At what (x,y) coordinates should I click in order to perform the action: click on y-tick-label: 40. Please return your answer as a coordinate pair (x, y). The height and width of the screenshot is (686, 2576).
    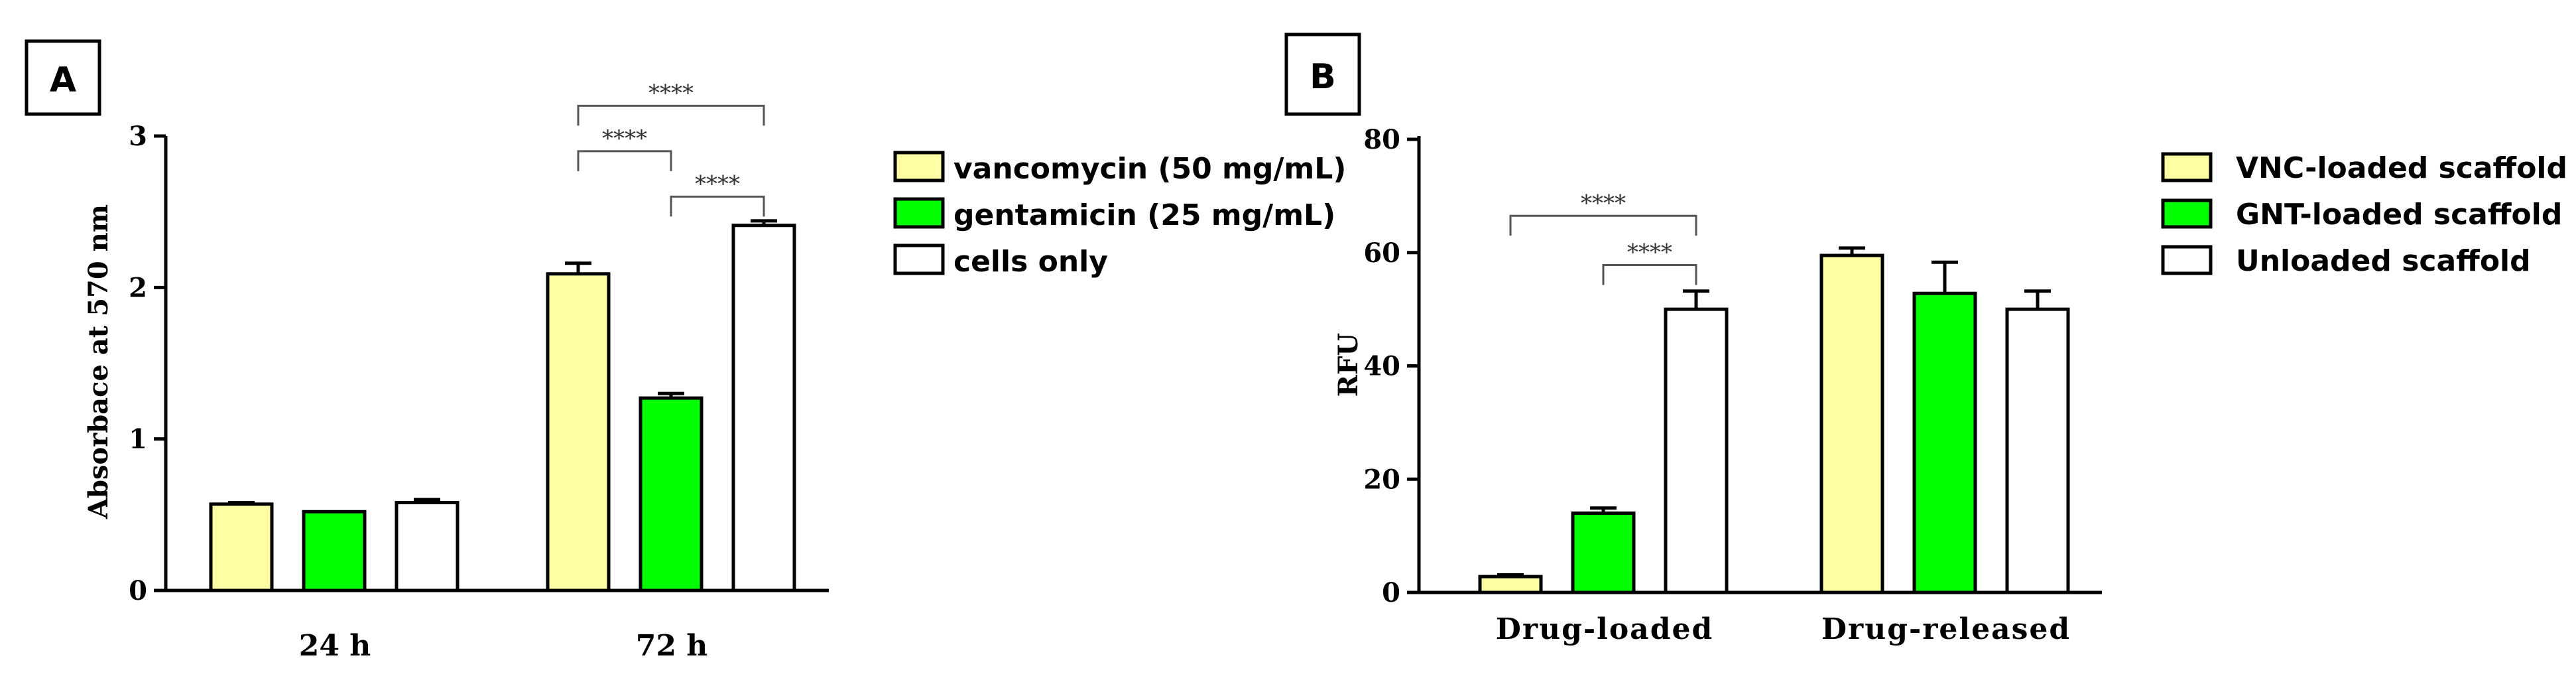
    Looking at the image, I should click on (1381, 366).